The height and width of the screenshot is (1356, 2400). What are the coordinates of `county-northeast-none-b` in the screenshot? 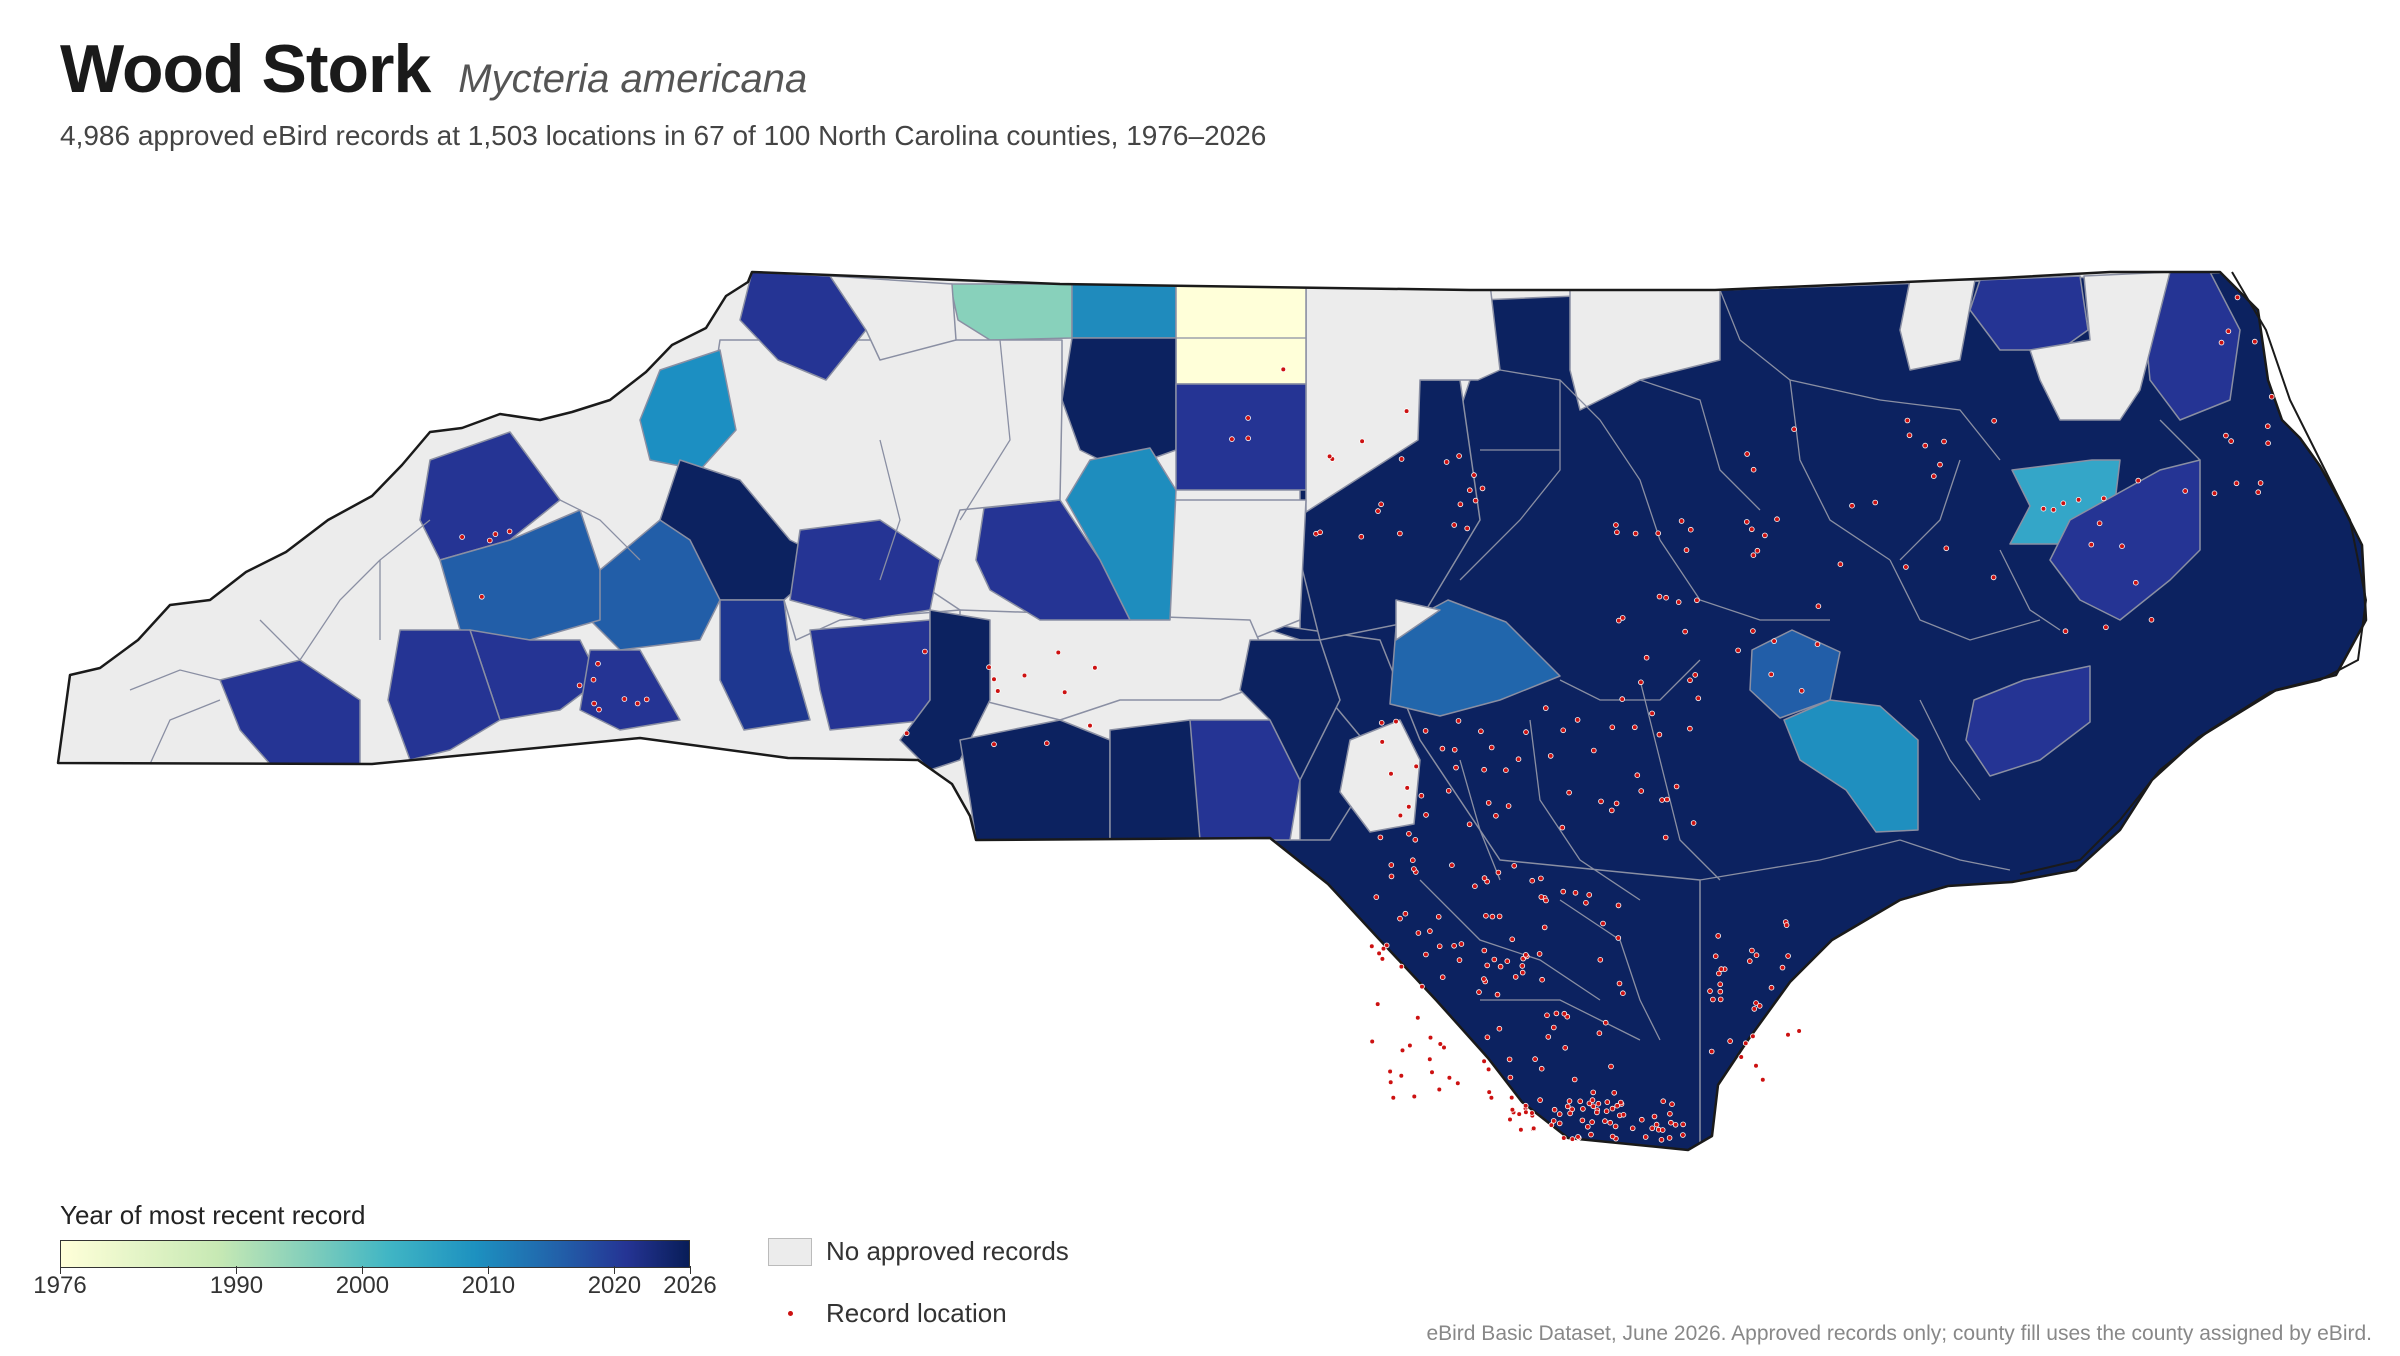 It's located at (2100, 346).